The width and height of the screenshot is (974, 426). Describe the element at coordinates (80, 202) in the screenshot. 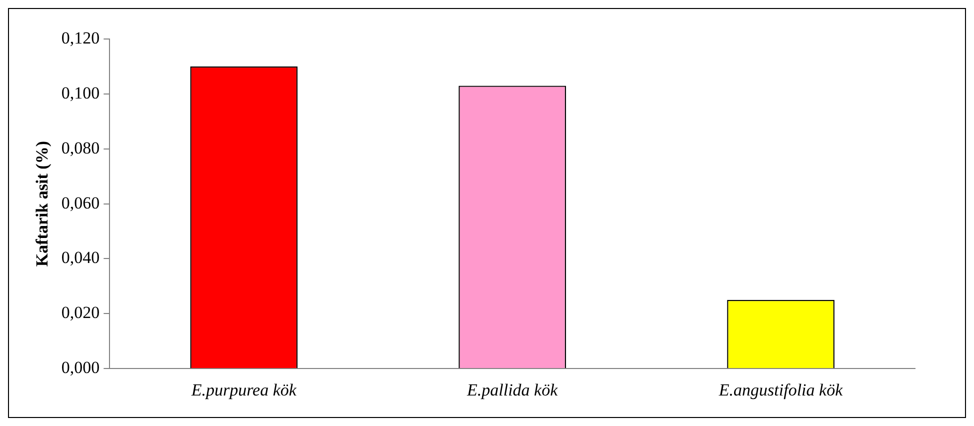

I see `y-tick-label: 0,060` at that location.